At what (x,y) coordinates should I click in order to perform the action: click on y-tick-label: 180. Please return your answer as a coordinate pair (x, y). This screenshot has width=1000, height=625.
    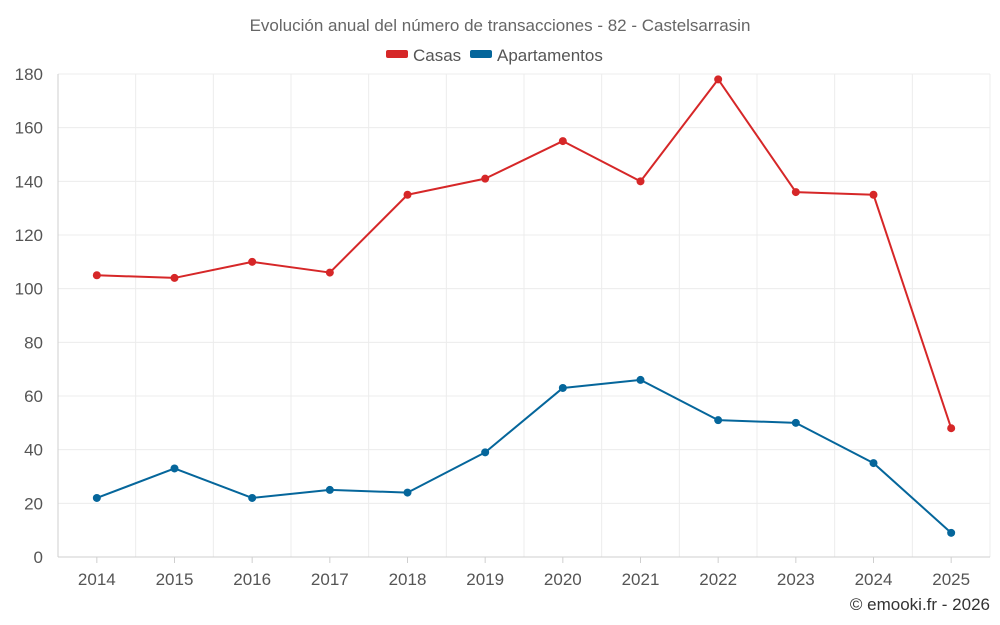
    Looking at the image, I should click on (29, 74).